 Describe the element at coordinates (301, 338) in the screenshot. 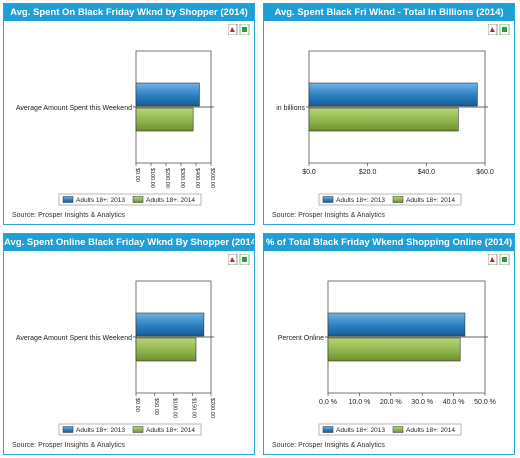

I see `category-label: Percent Online` at that location.